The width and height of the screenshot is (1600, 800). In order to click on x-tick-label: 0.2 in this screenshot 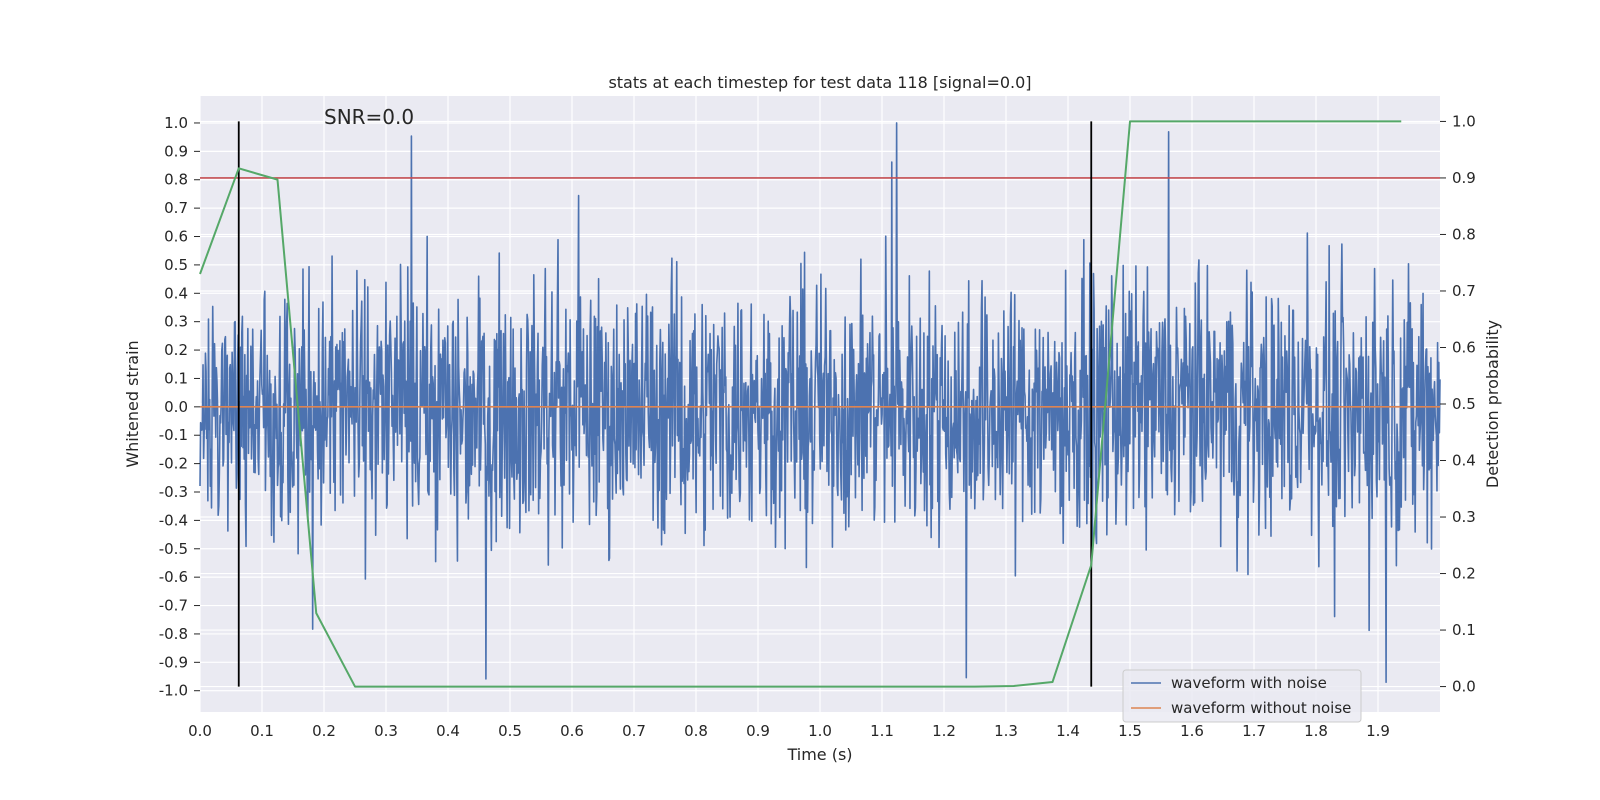, I will do `click(324, 731)`.